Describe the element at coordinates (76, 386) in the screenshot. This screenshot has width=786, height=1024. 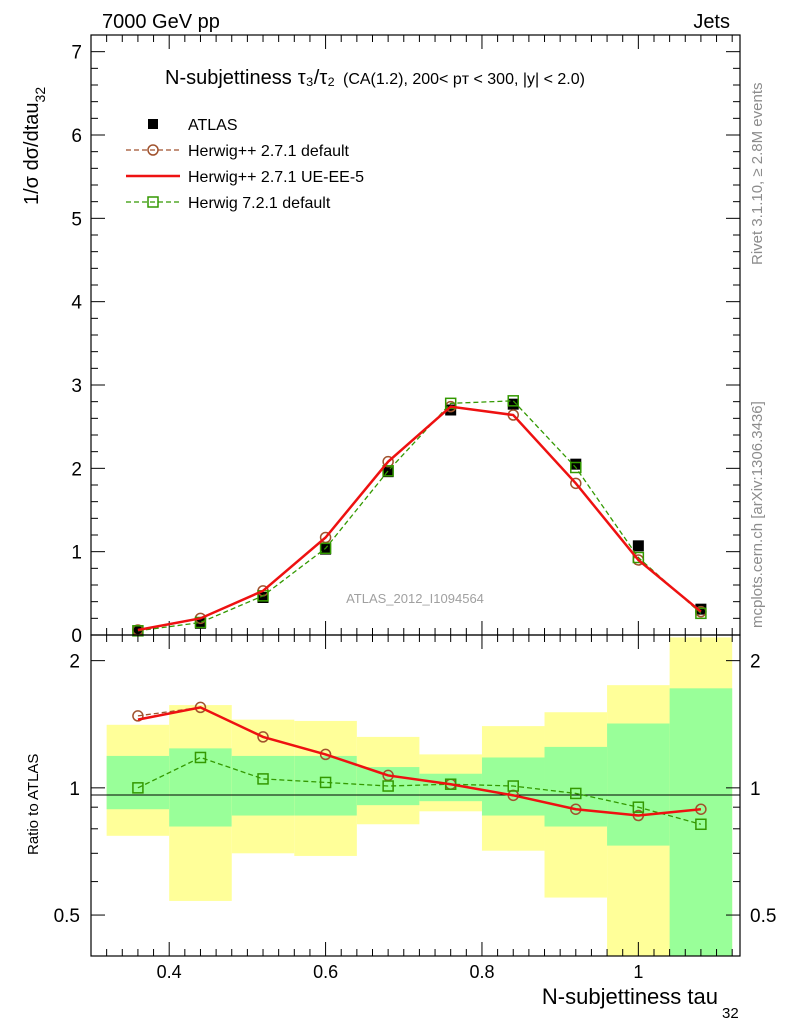
I see `y-tick-label: 3` at that location.